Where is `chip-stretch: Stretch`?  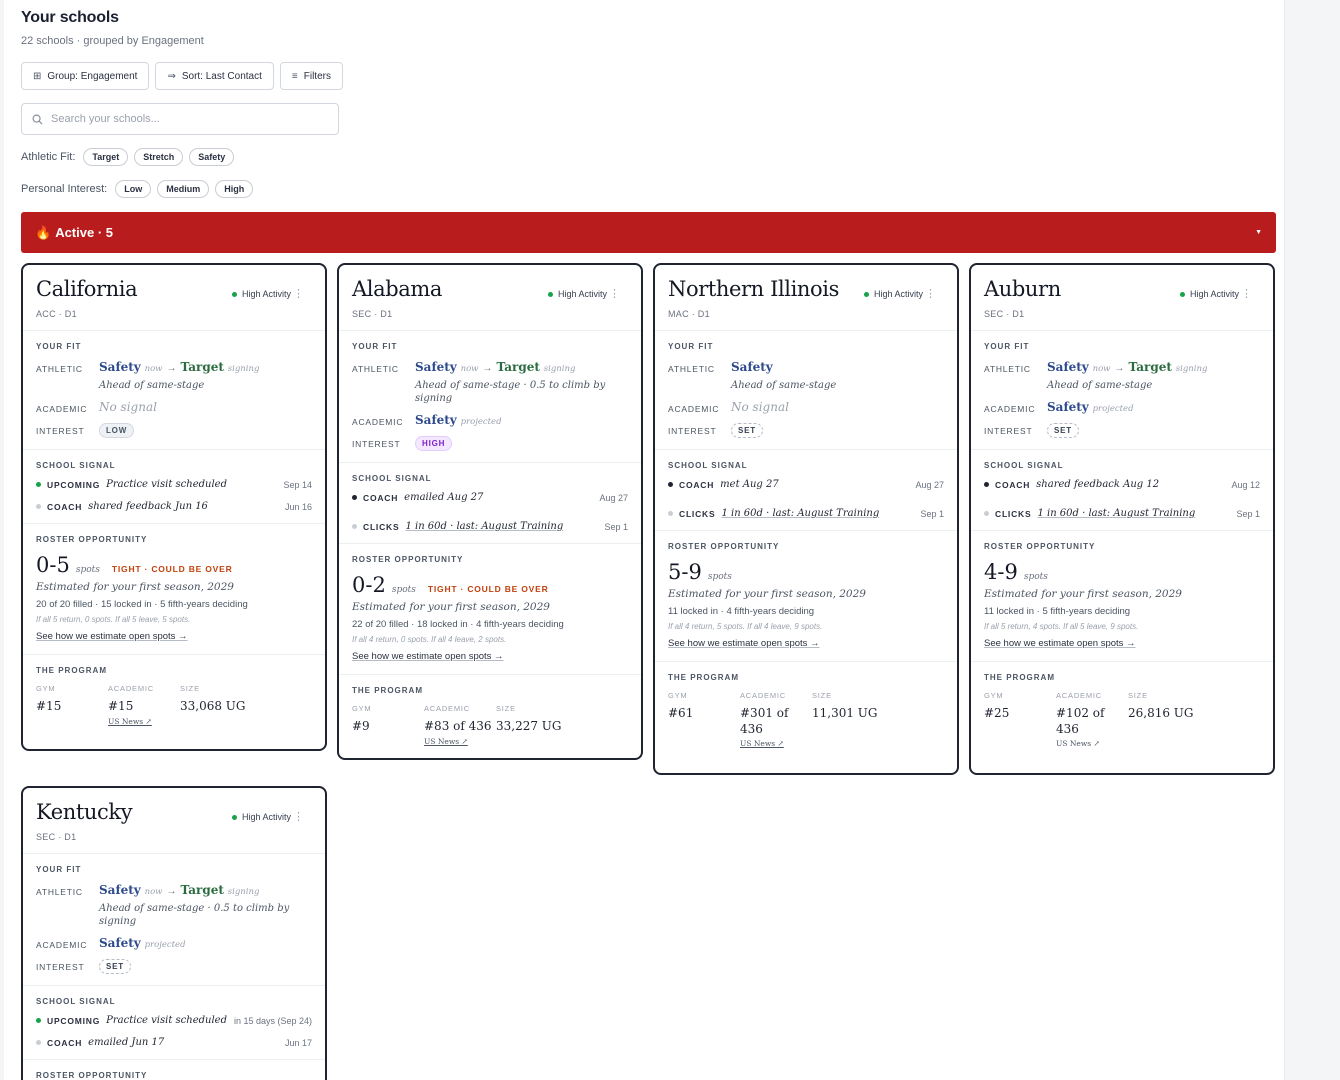 chip-stretch: Stretch is located at coordinates (159, 157).